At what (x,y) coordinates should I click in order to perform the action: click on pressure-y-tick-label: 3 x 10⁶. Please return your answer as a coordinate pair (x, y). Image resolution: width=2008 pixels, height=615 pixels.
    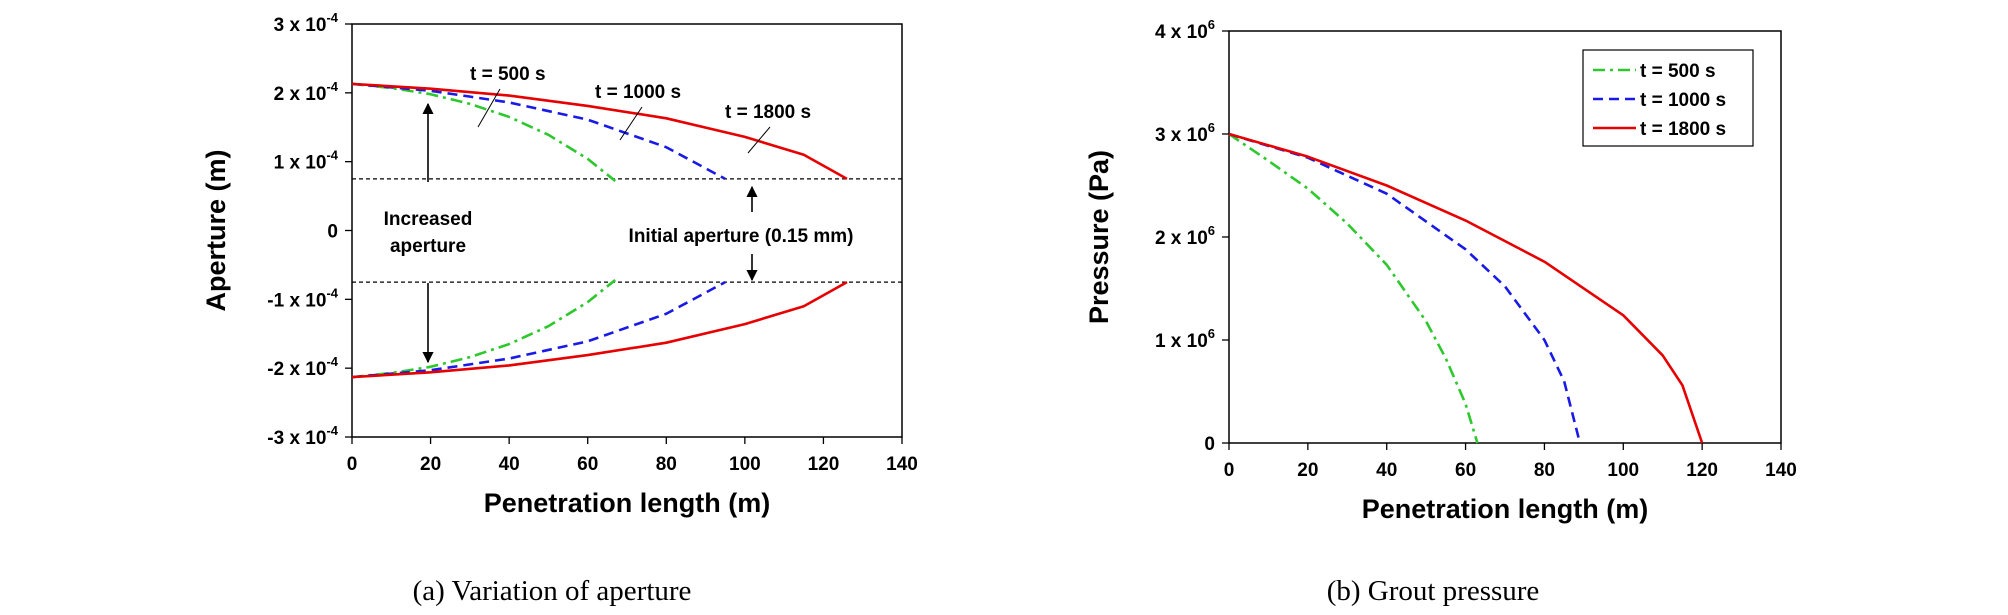
    Looking at the image, I should click on (1185, 133).